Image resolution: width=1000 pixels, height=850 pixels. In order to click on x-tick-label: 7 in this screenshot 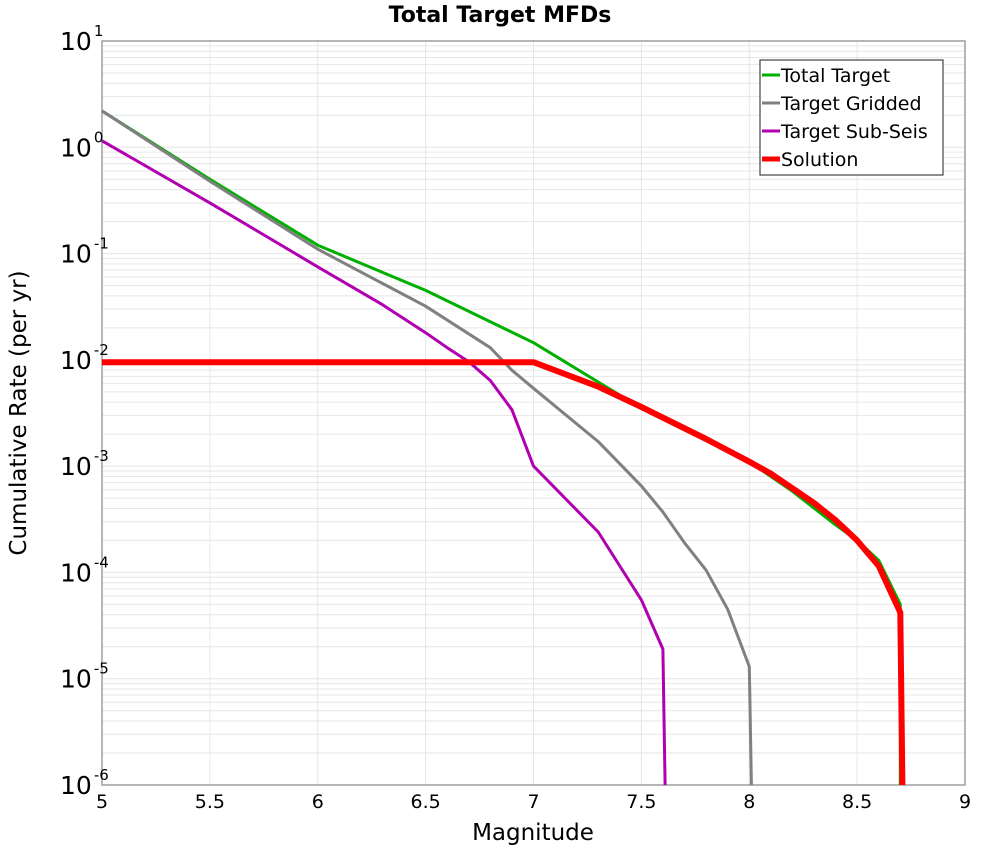, I will do `click(533, 802)`.